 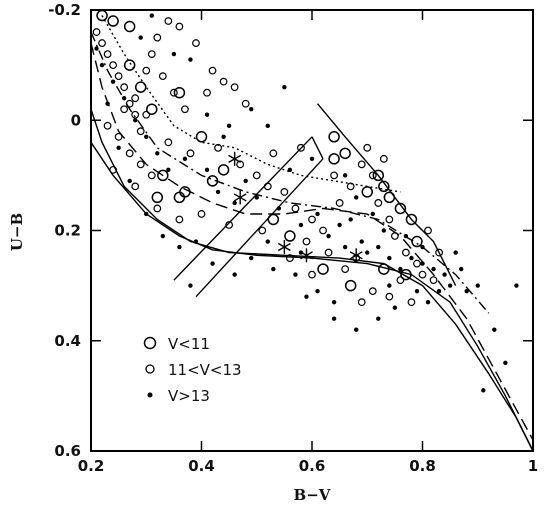 I want to click on x-axis-title: B−V, so click(x=312, y=495).